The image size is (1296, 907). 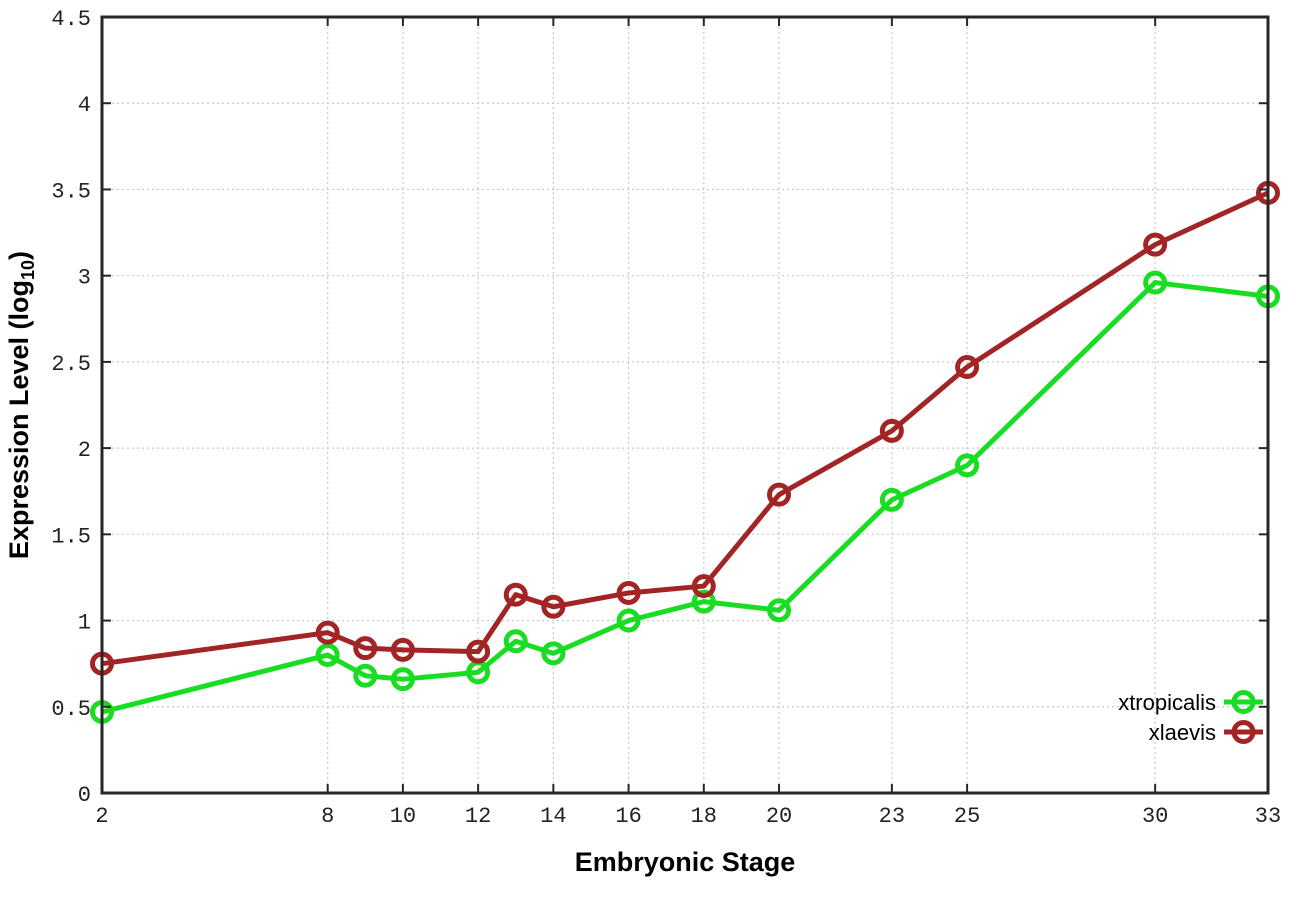 What do you see at coordinates (1155, 816) in the screenshot?
I see `x-tick-label-30: 30` at bounding box center [1155, 816].